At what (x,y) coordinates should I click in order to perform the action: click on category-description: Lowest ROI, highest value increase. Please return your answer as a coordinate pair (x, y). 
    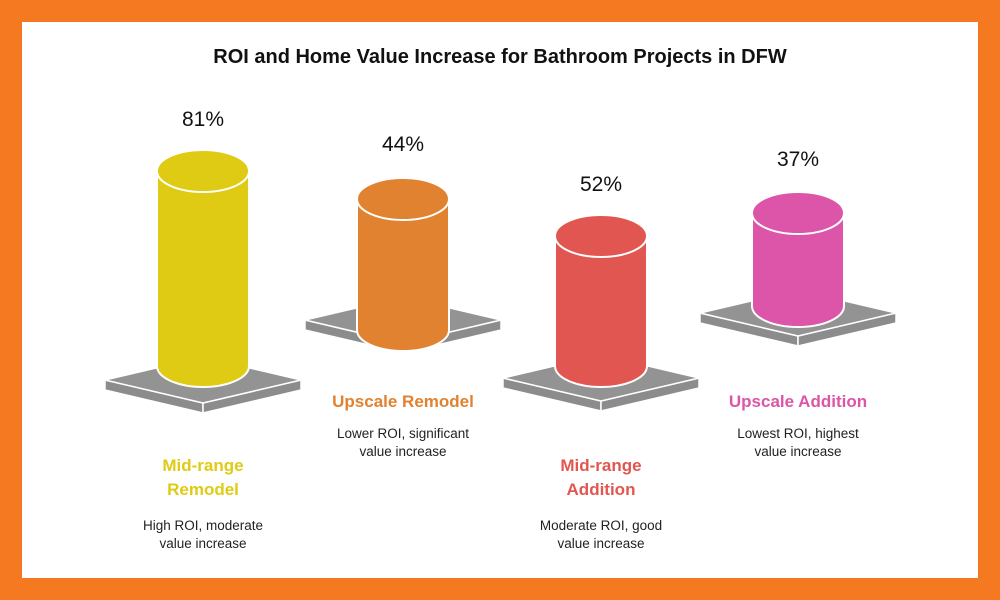
    Looking at the image, I should click on (798, 442).